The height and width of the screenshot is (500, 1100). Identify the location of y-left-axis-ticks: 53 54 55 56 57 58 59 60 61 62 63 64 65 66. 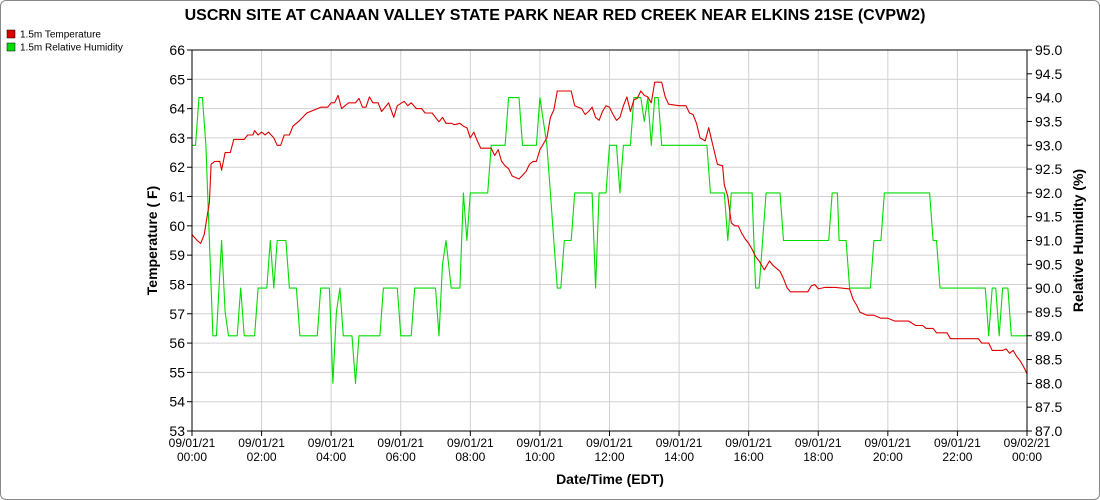
(180, 240).